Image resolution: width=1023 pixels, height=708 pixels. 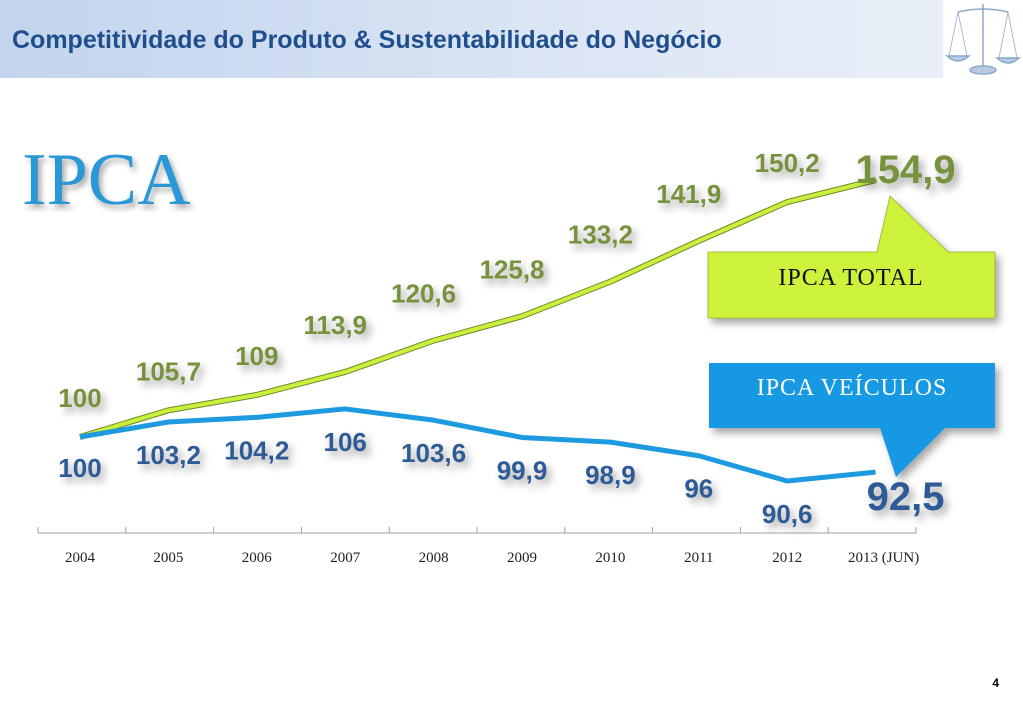 I want to click on data-label: 90,6, so click(x=787, y=514).